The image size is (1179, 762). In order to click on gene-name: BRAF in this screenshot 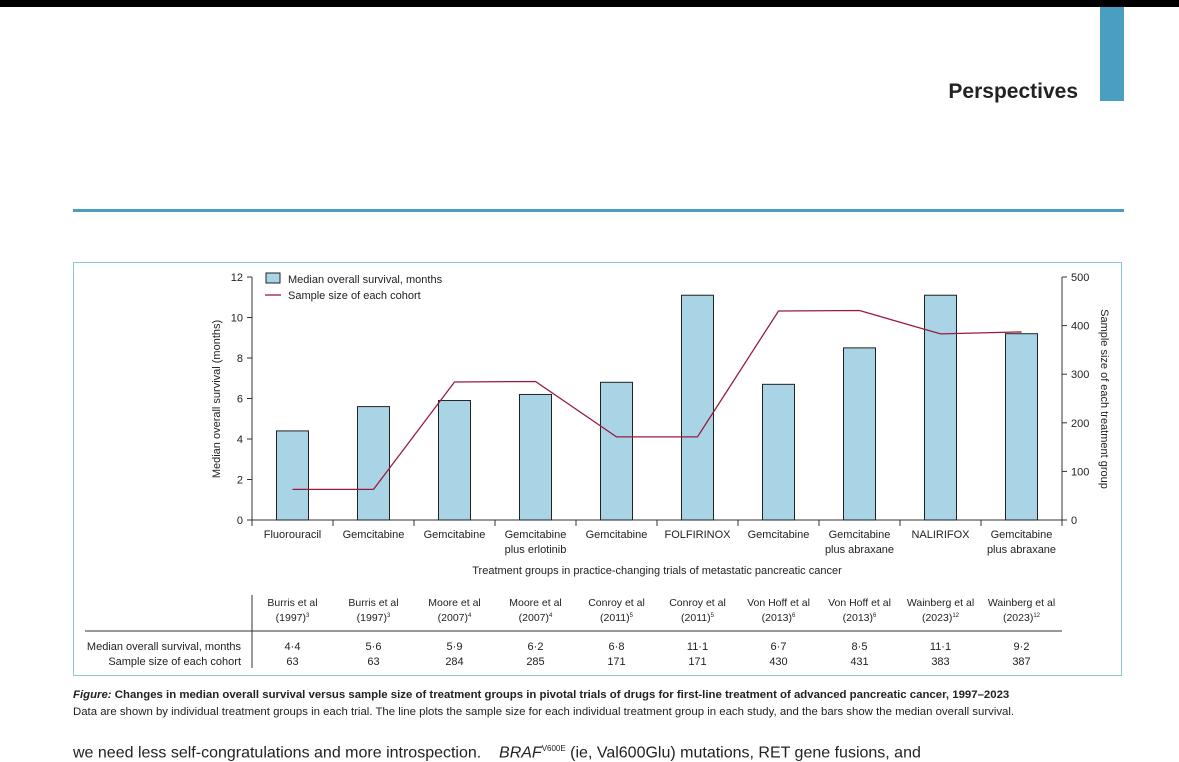, I will do `click(520, 753)`.